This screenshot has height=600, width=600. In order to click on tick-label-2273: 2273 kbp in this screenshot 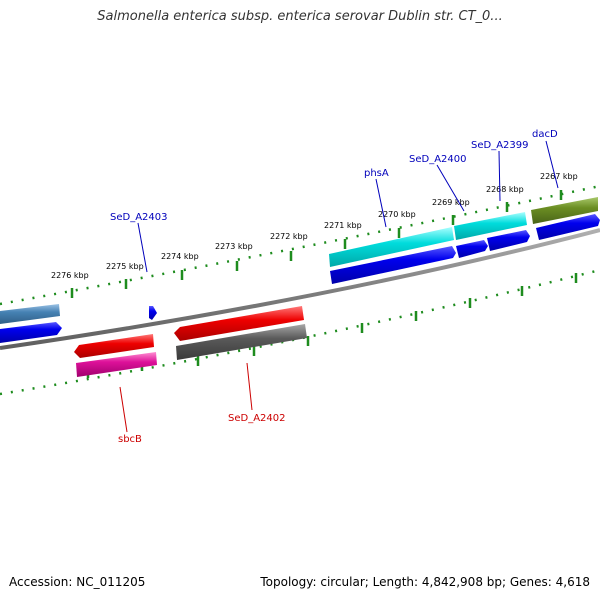, I will do `click(234, 246)`.